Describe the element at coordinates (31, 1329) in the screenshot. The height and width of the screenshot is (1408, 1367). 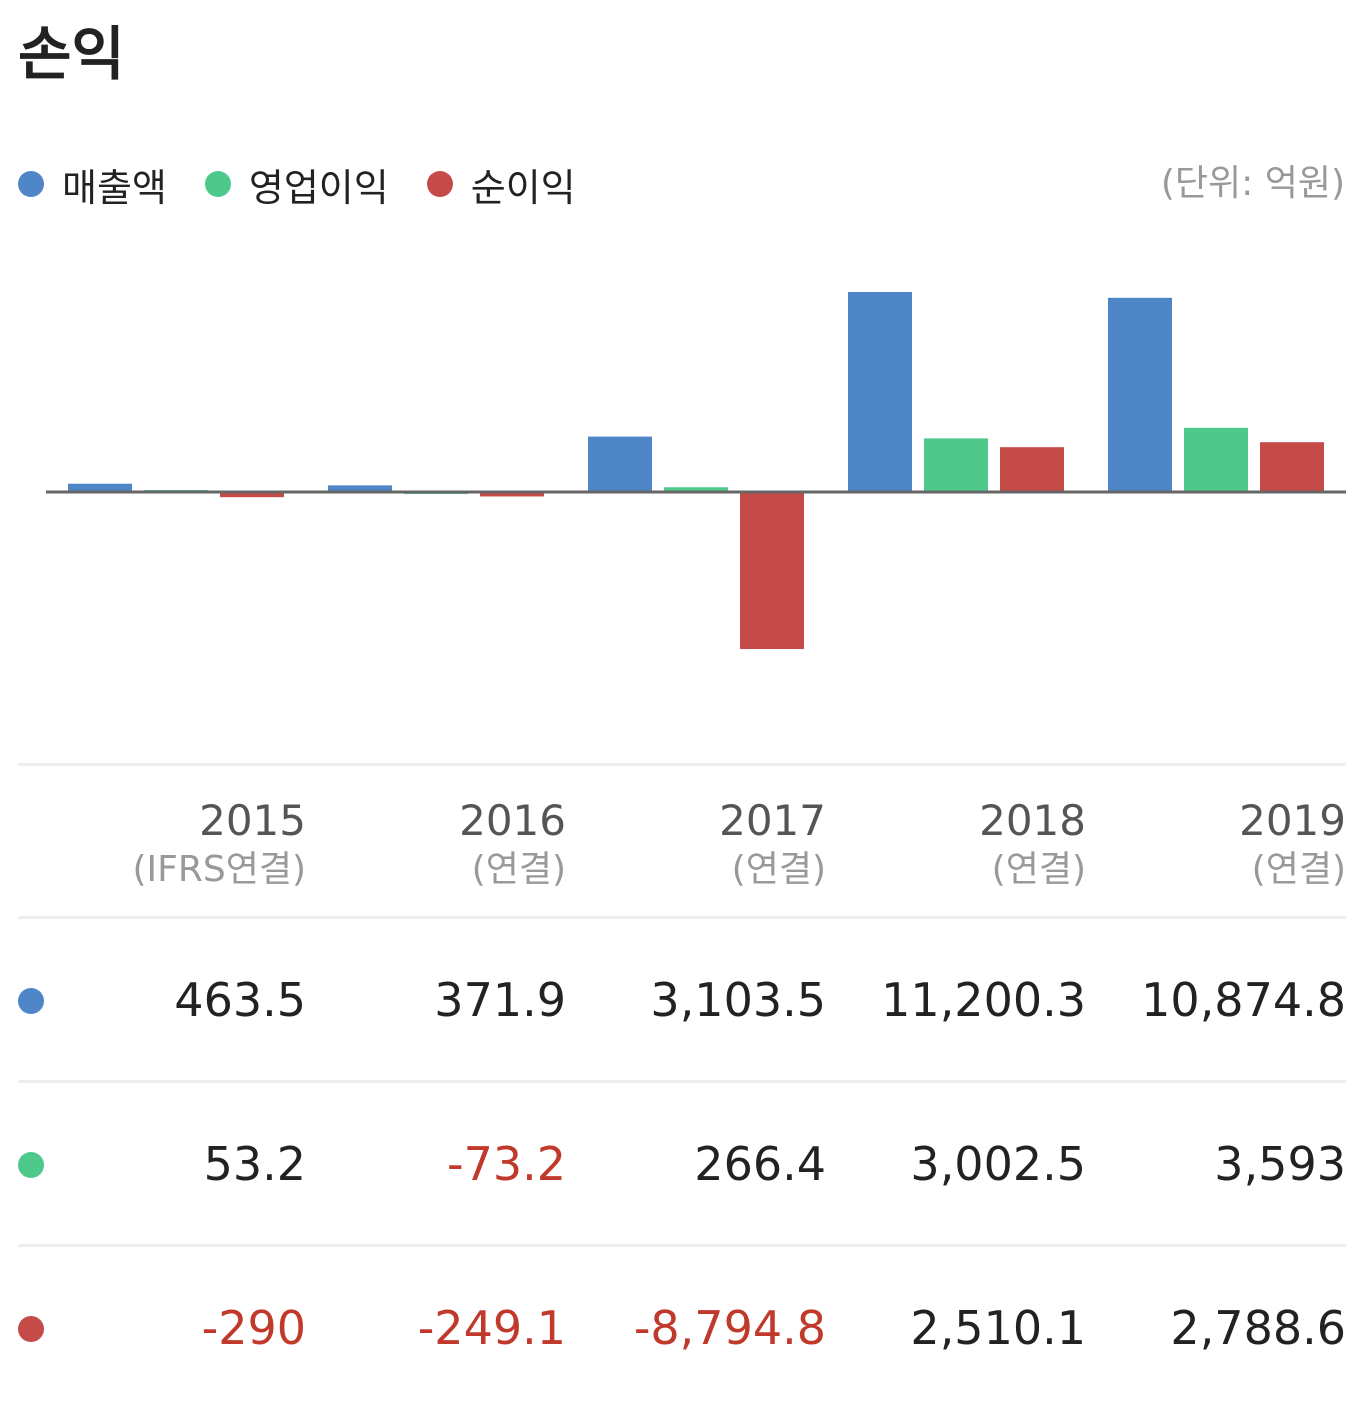
I see `row-dot-net-income` at that location.